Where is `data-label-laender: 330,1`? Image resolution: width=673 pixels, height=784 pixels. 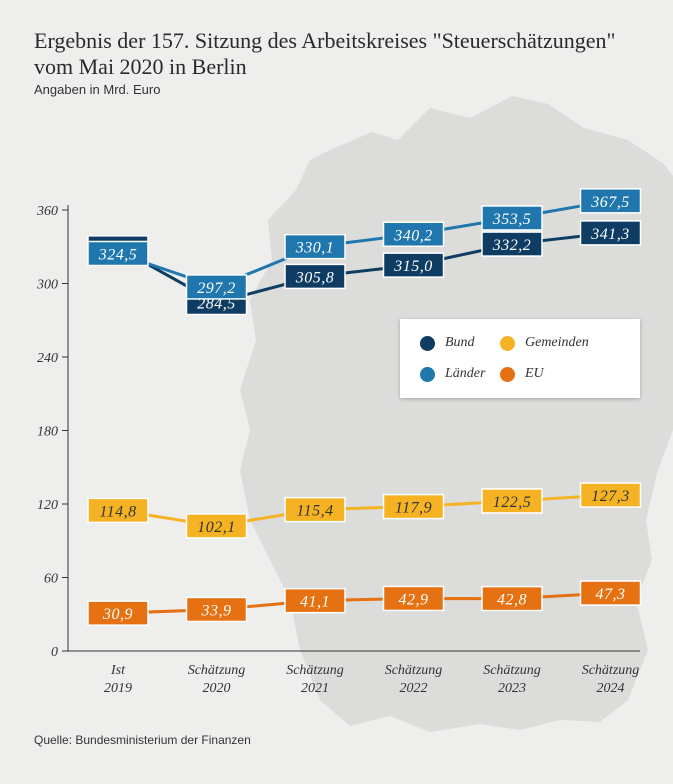 data-label-laender: 330,1 is located at coordinates (315, 246).